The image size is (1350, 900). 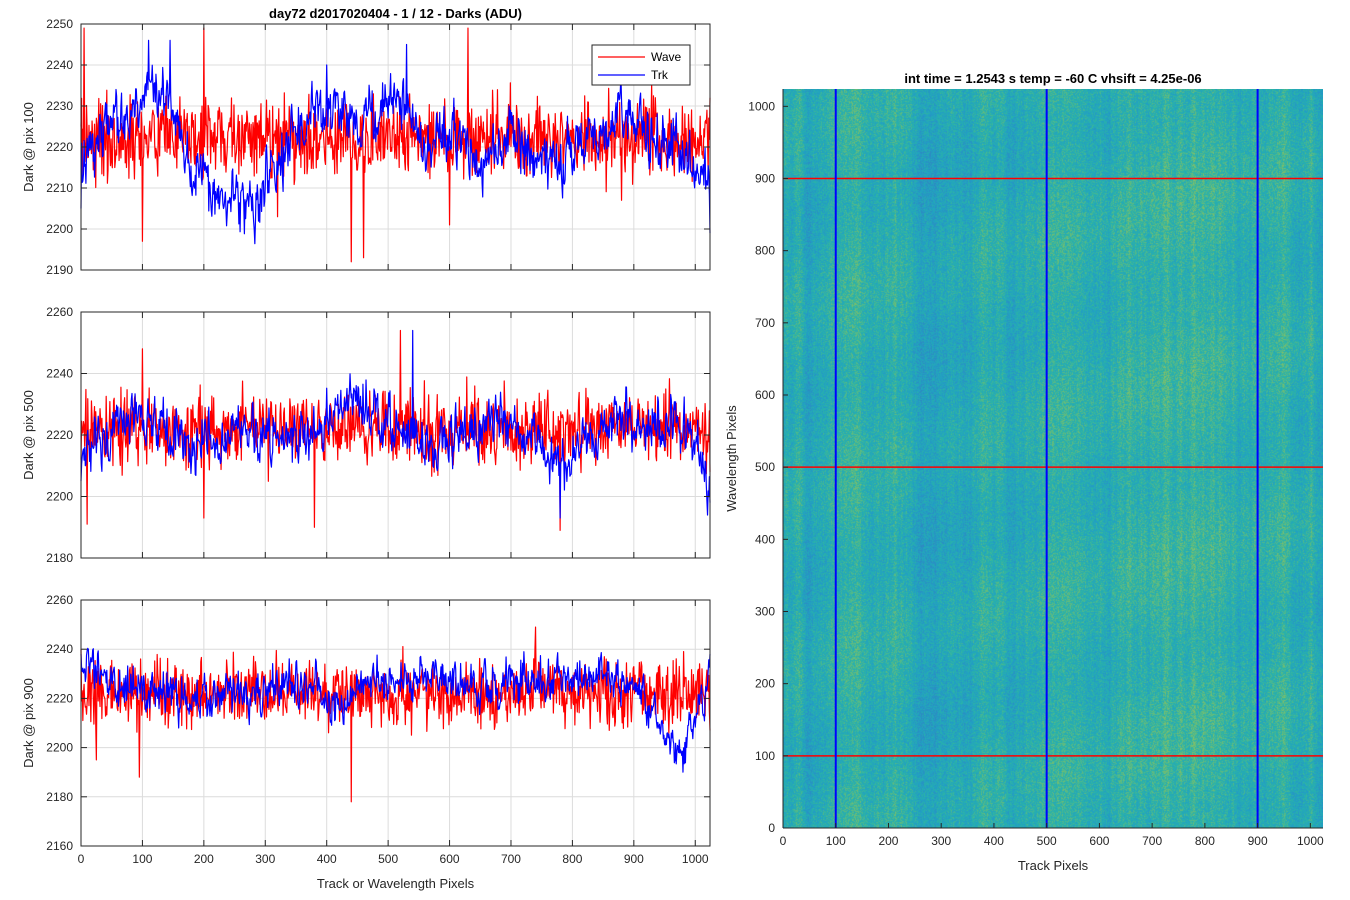 I want to click on y-tick-label: 2210, so click(x=59, y=188).